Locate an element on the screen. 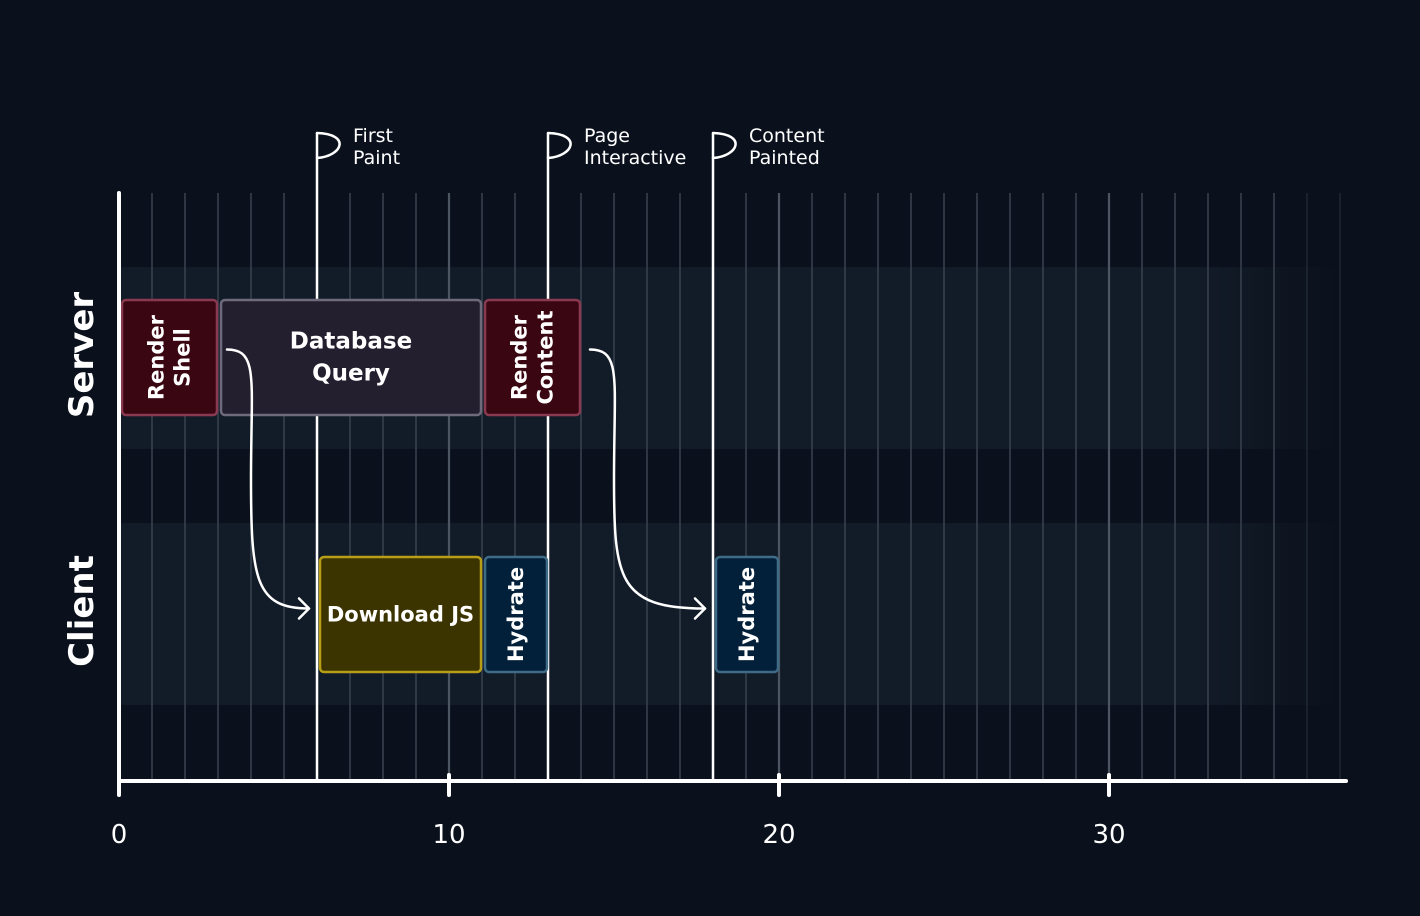  task-label: Shell is located at coordinates (183, 357).